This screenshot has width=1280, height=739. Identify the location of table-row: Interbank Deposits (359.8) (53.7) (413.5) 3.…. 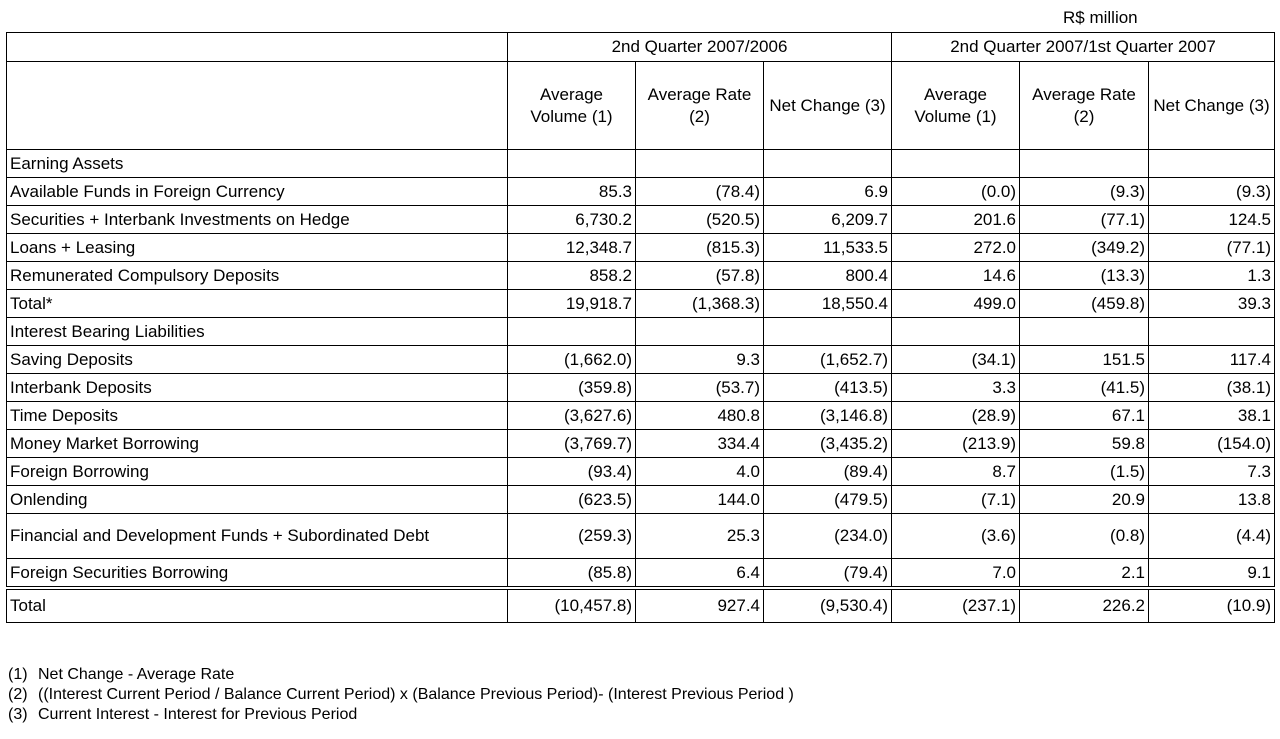
(640, 387).